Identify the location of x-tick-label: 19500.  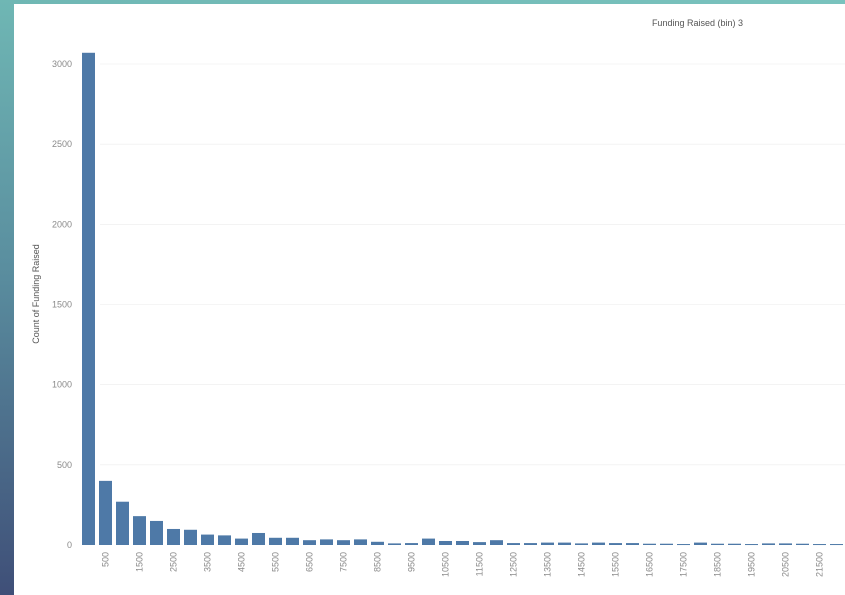
(752, 564).